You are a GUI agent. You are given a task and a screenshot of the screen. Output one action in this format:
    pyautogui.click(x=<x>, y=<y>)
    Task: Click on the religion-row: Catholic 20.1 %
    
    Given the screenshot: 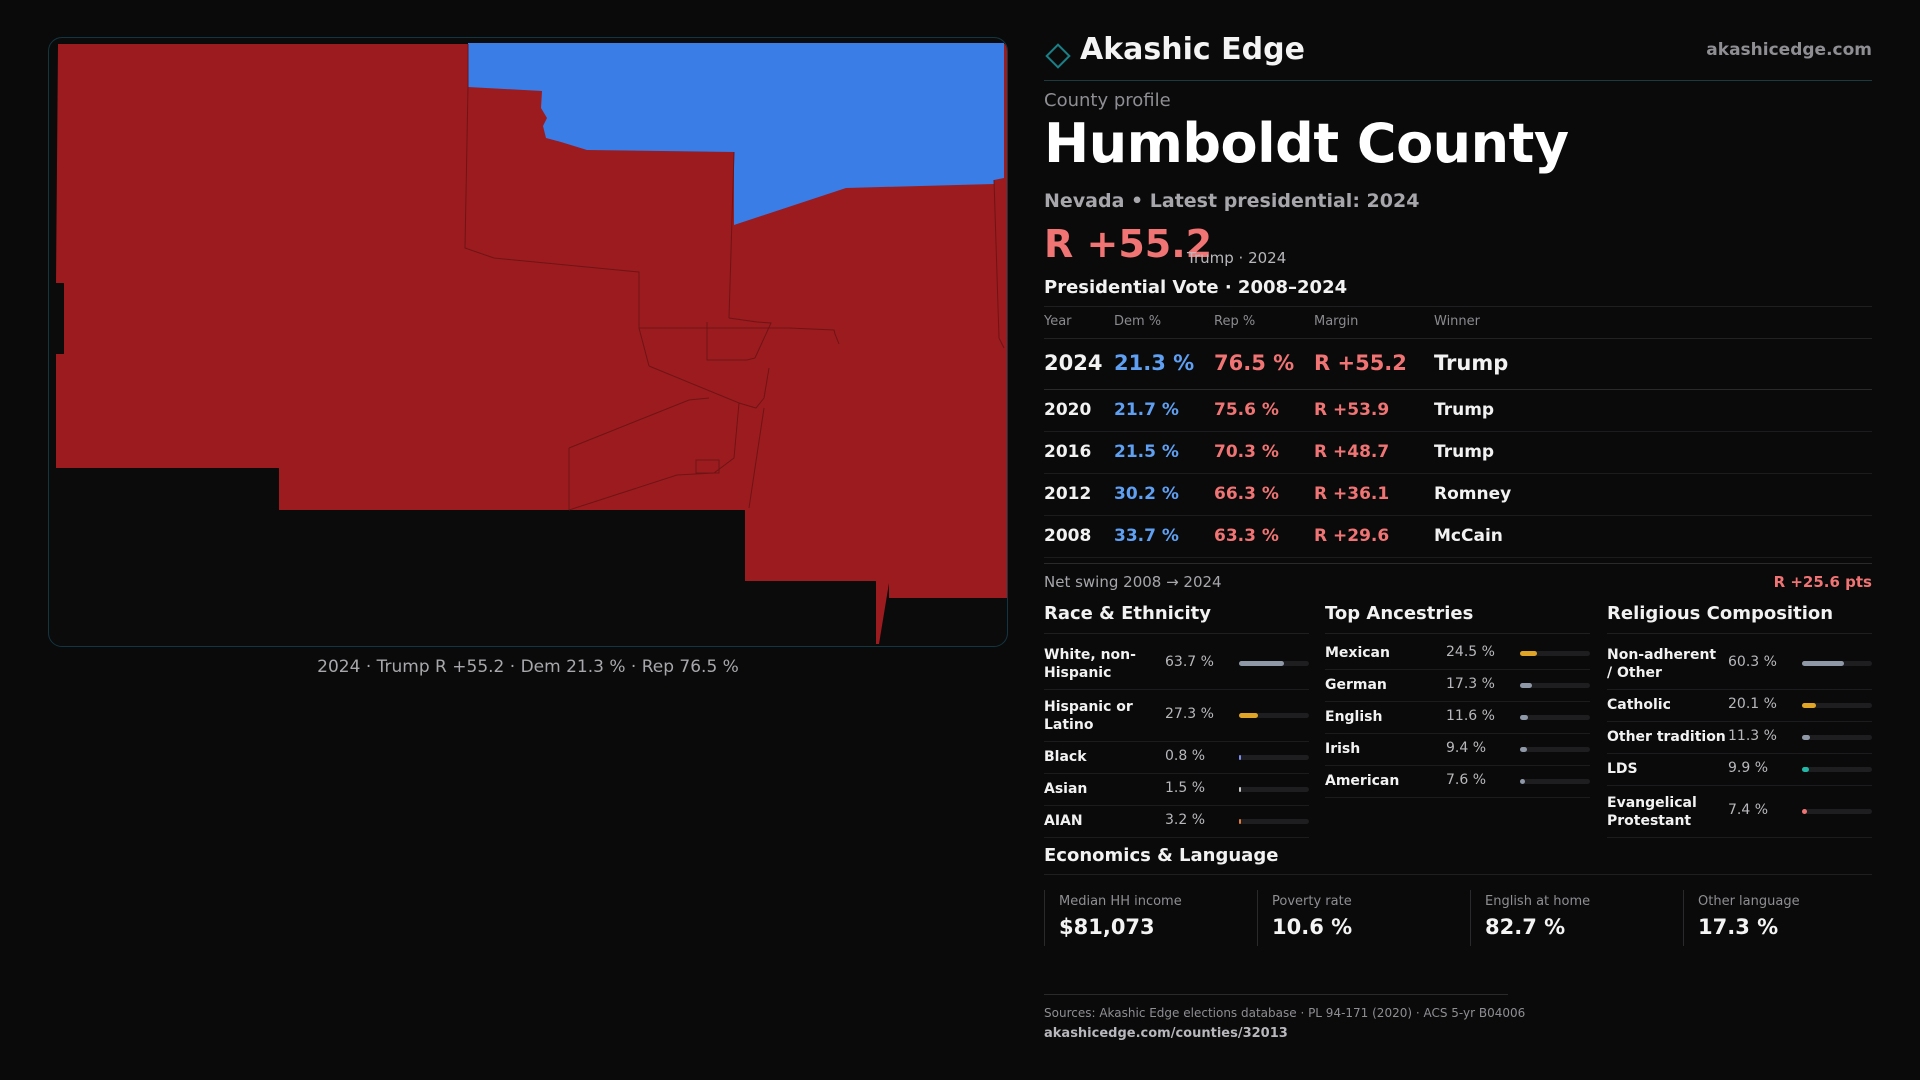 What is the action you would take?
    pyautogui.click(x=1739, y=706)
    